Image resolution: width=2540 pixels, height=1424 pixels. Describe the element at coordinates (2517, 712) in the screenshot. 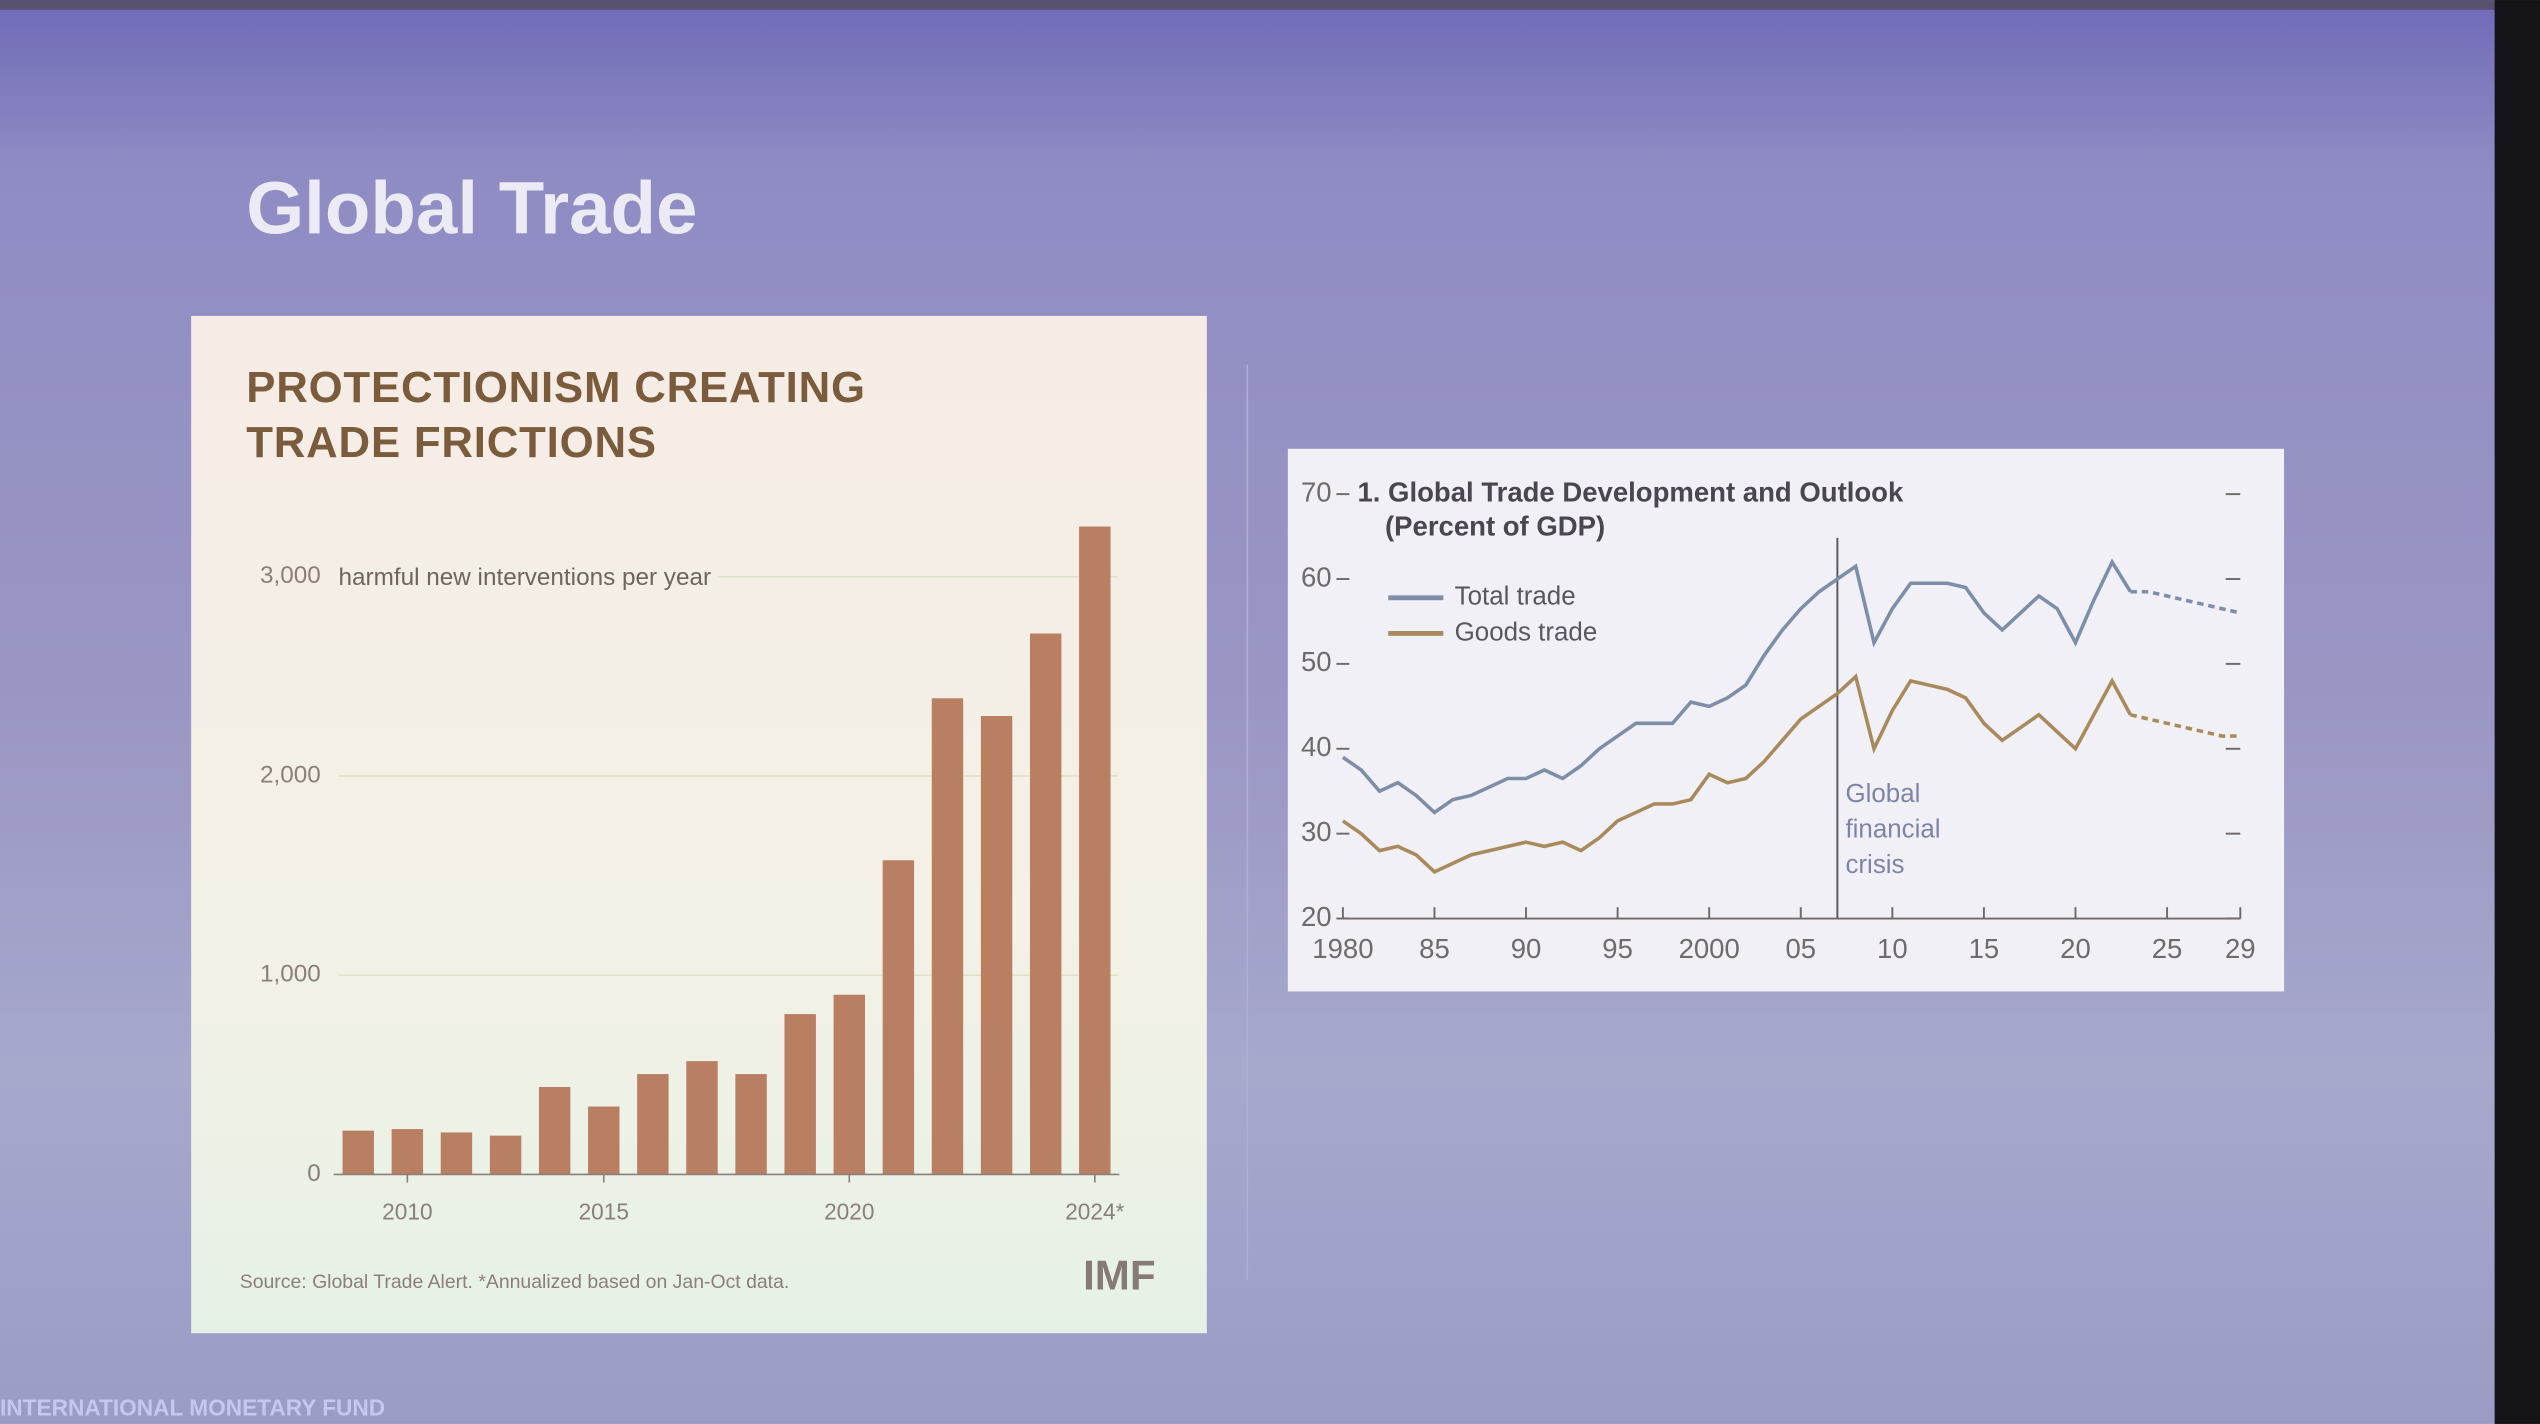

I see `screen-edge` at that location.